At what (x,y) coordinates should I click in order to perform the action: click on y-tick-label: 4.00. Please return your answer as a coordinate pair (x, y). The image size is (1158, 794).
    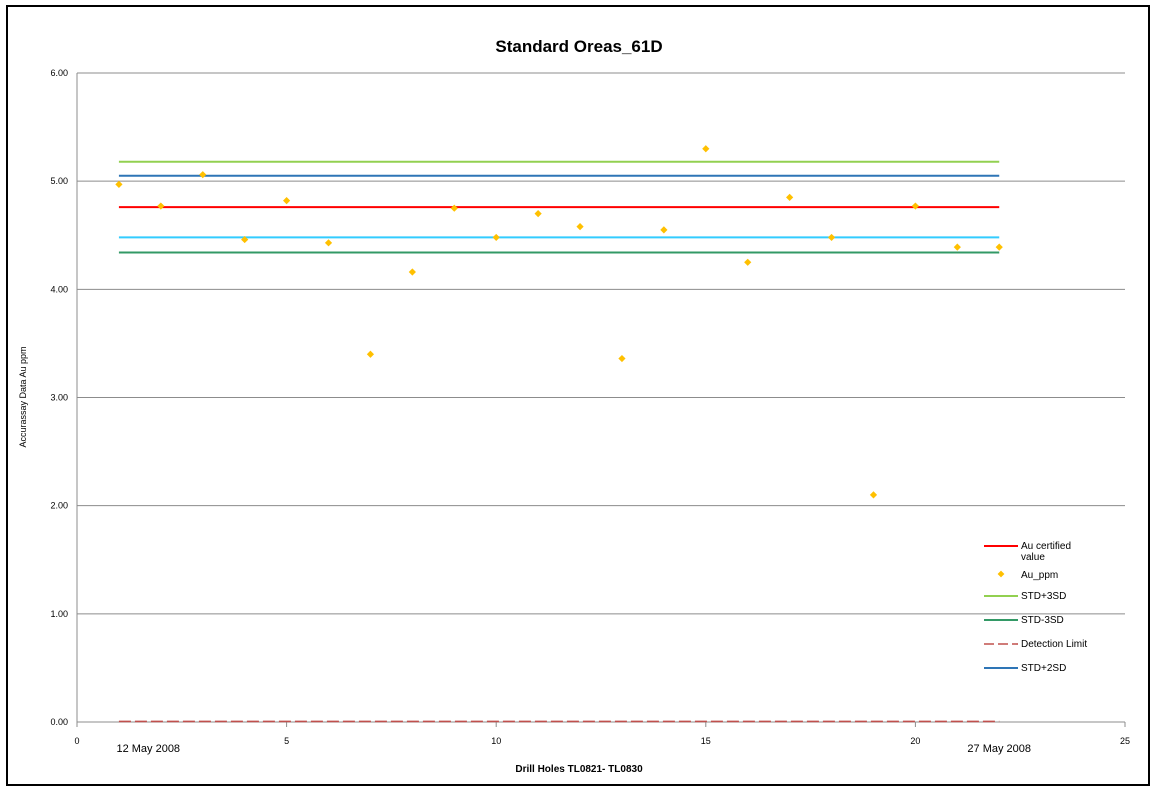
    Looking at the image, I should click on (59, 289).